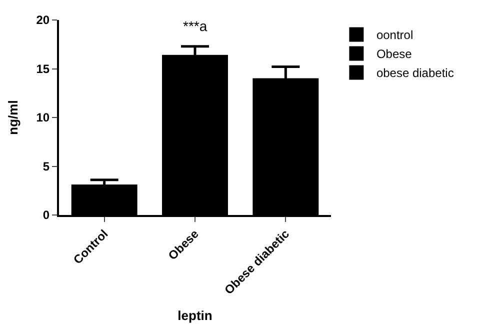 The image size is (496, 333). I want to click on y-tick-label: 0, so click(46, 215).